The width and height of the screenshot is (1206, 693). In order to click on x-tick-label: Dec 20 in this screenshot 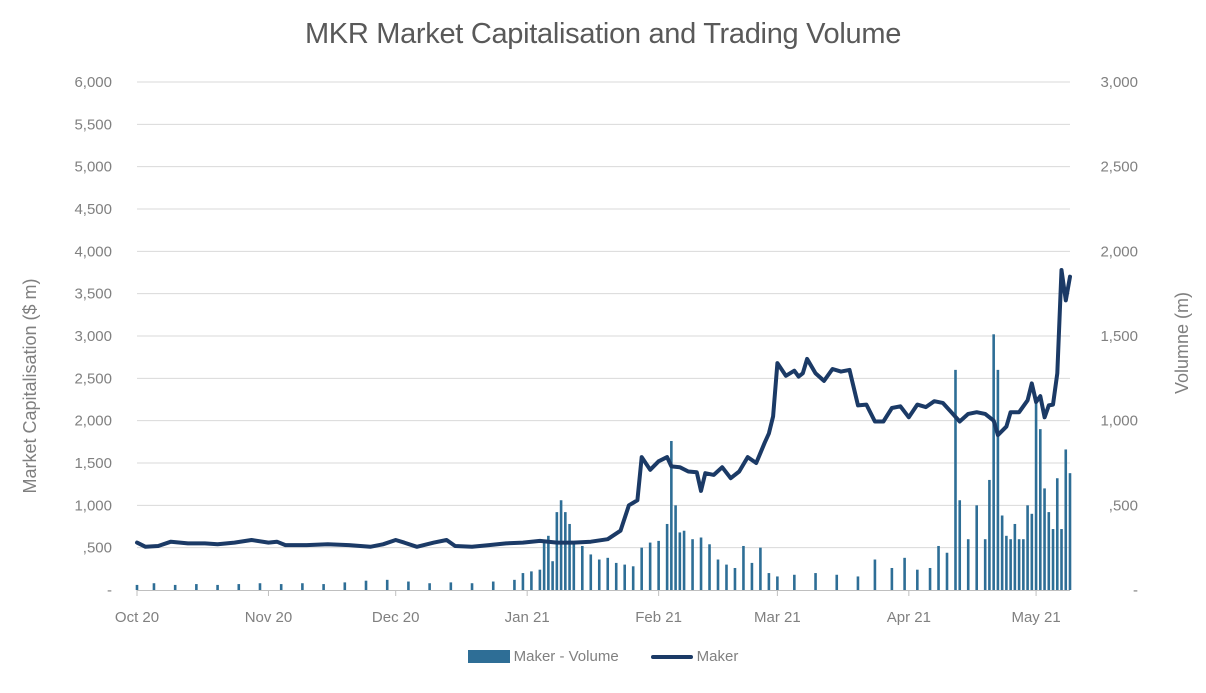, I will do `click(396, 617)`.